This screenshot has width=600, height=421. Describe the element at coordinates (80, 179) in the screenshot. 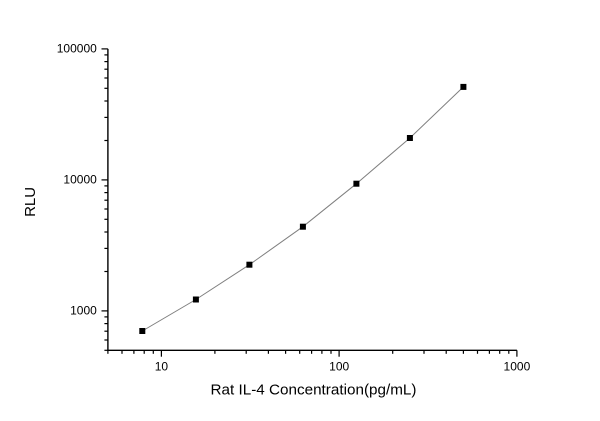

I see `svg-text: 10000` at that location.